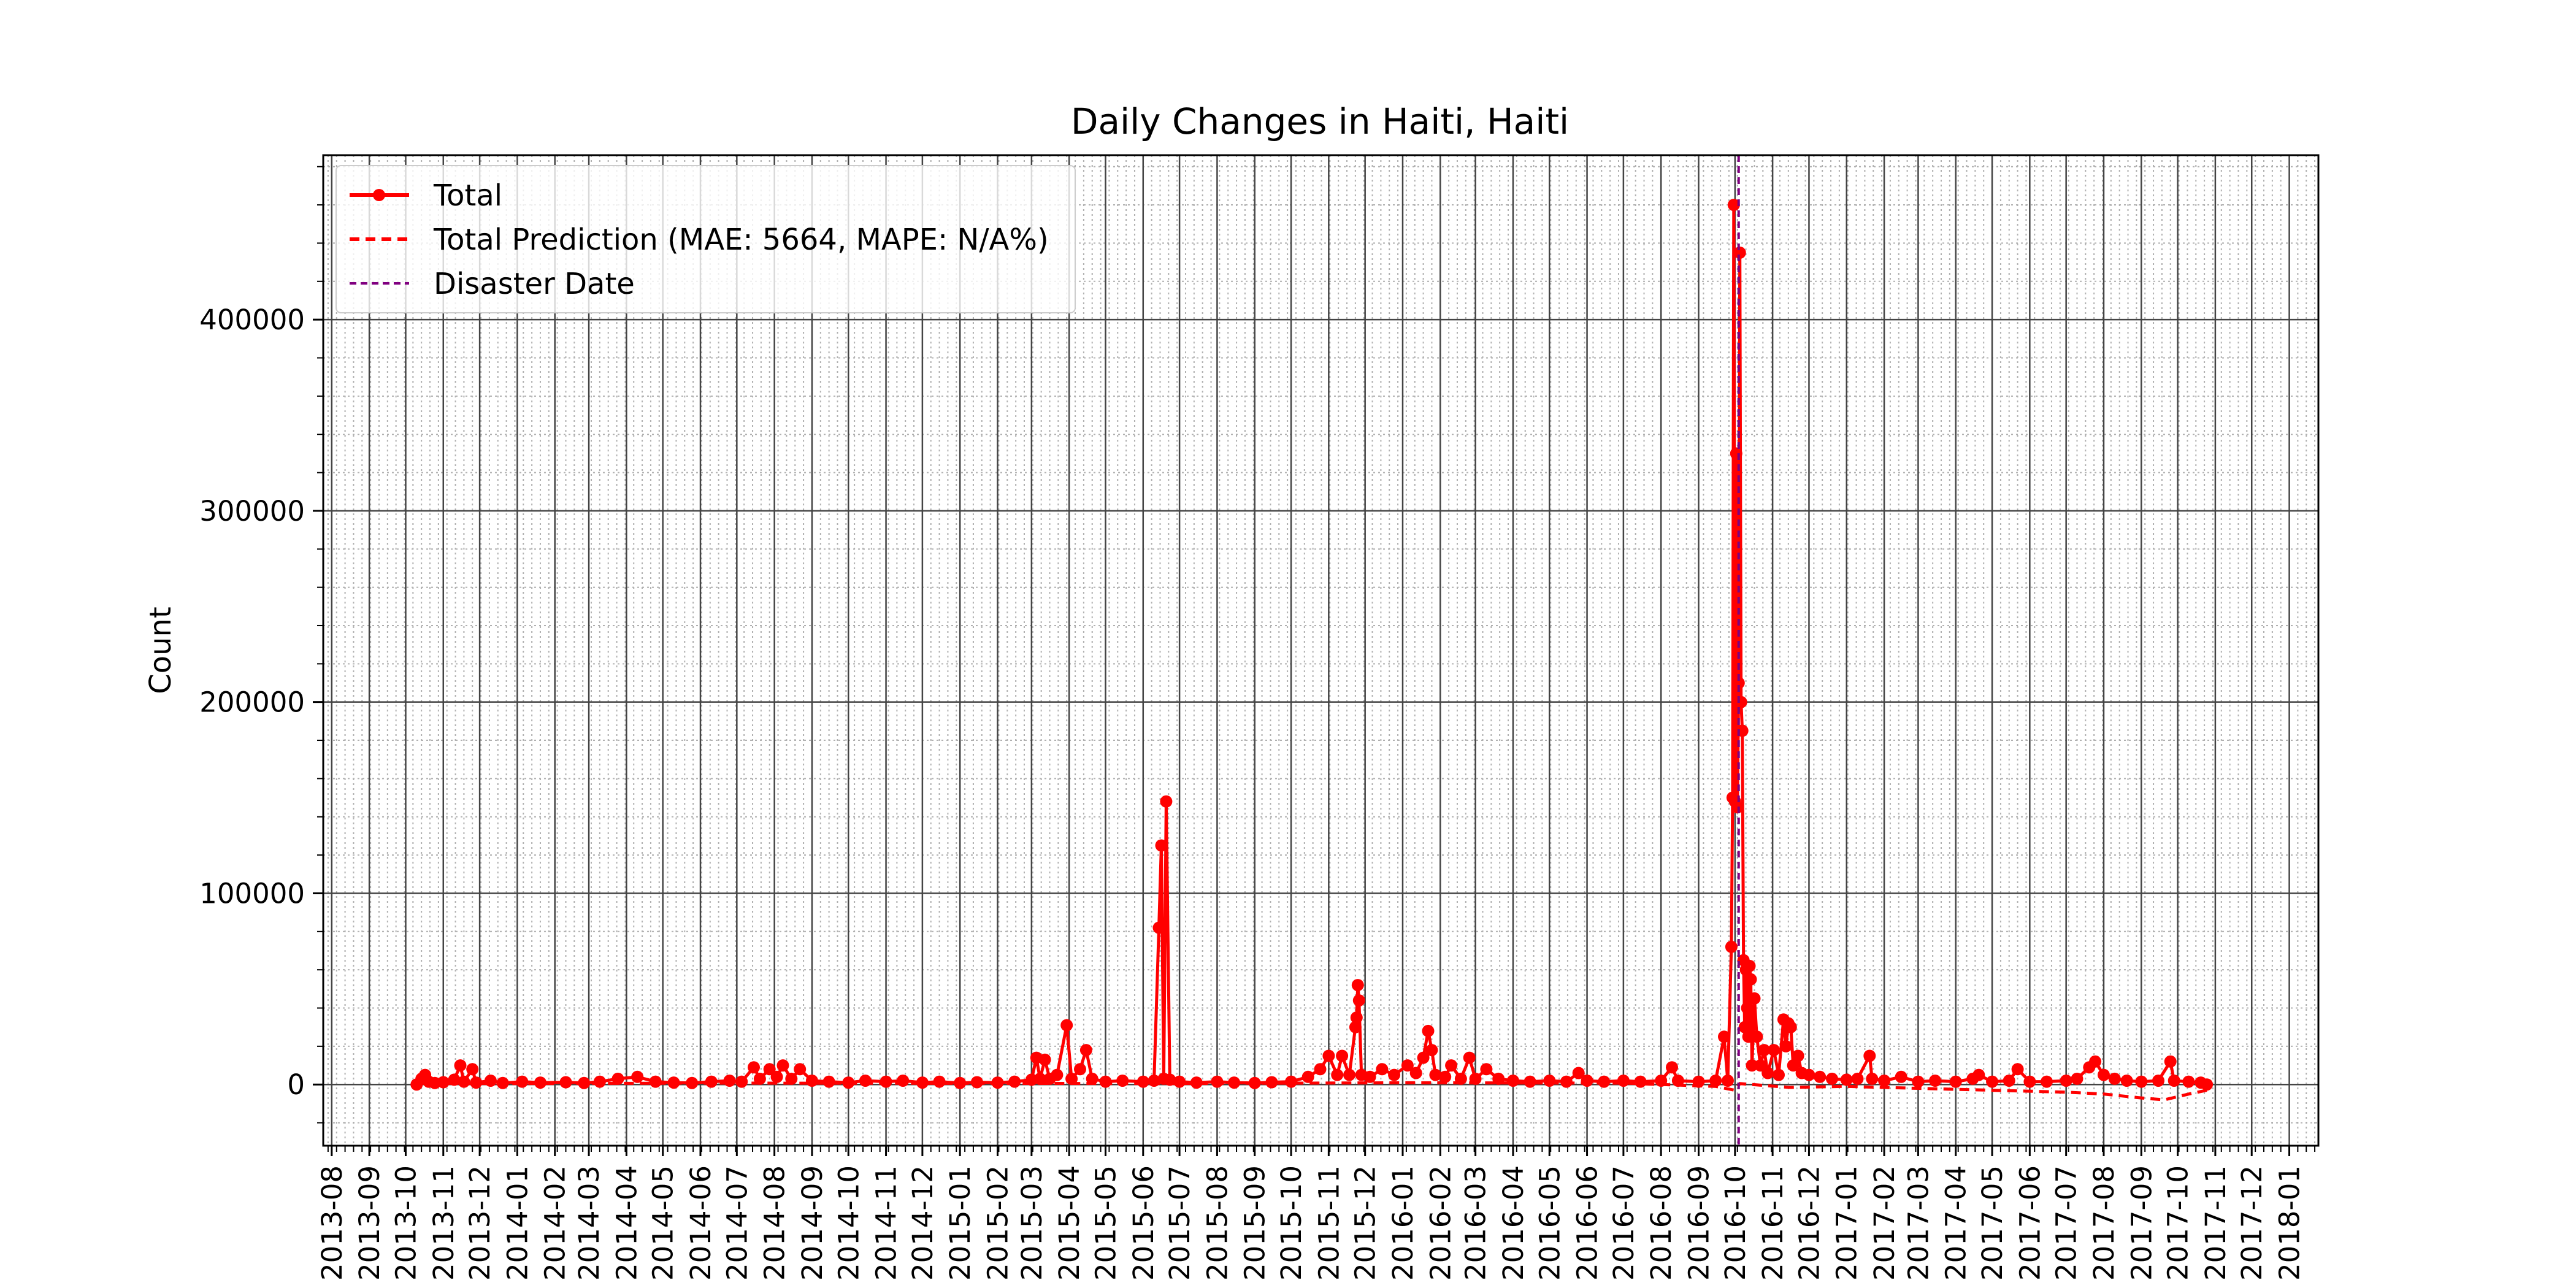  What do you see at coordinates (1255, 1223) in the screenshot?
I see `x-tick-label: 2015-09` at bounding box center [1255, 1223].